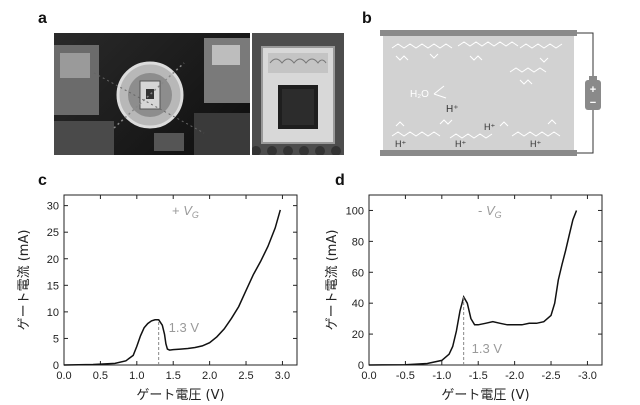 The width and height of the screenshot is (640, 405). What do you see at coordinates (355, 211) in the screenshot?
I see `y-tick-label: 100` at bounding box center [355, 211].